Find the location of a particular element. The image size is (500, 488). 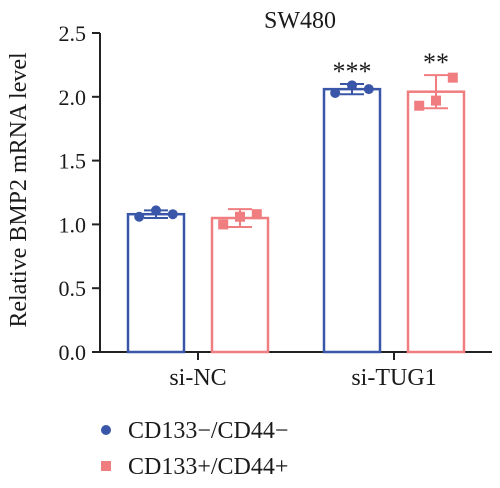

legend: CD133−/CD44− CD133+/CD44+ is located at coordinates (194, 449).